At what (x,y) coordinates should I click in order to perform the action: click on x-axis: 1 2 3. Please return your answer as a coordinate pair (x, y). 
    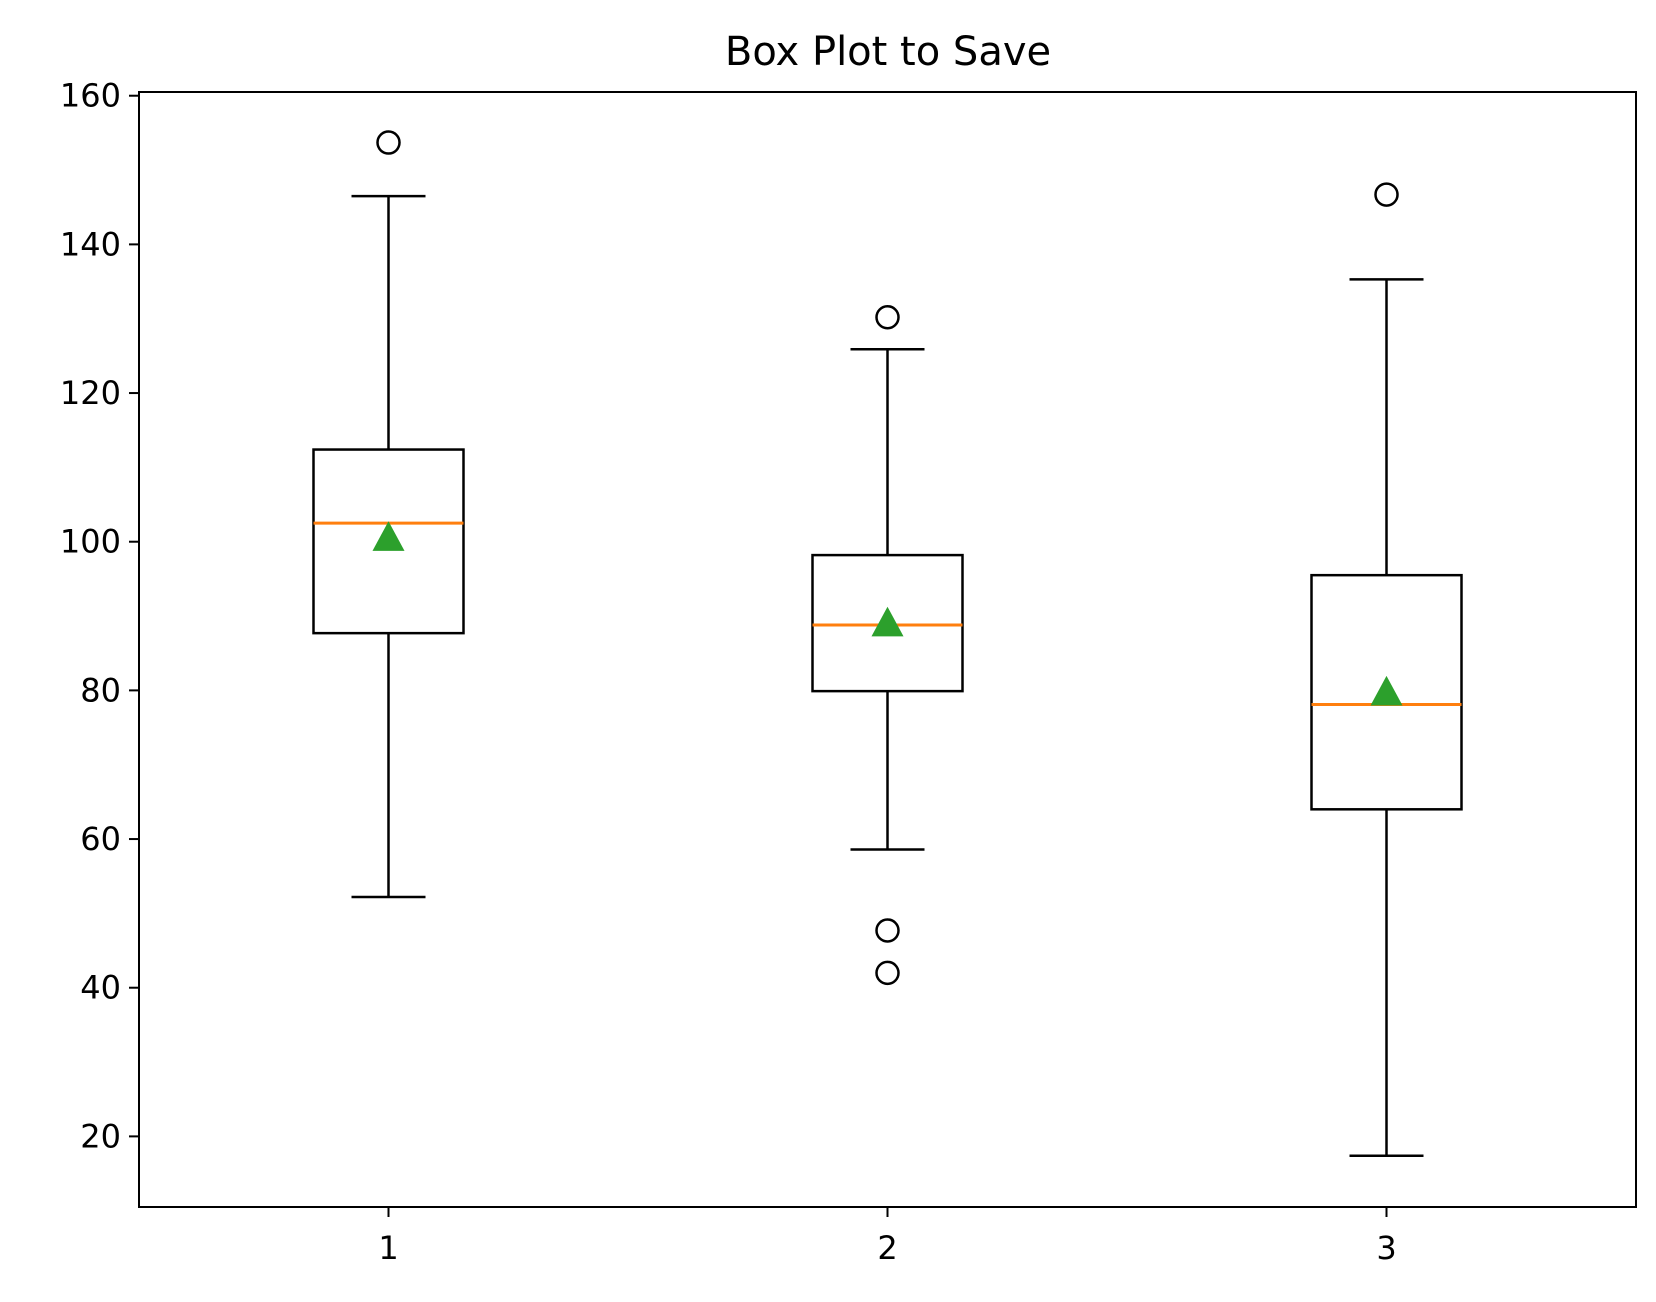
    Looking at the image, I should click on (887, 1237).